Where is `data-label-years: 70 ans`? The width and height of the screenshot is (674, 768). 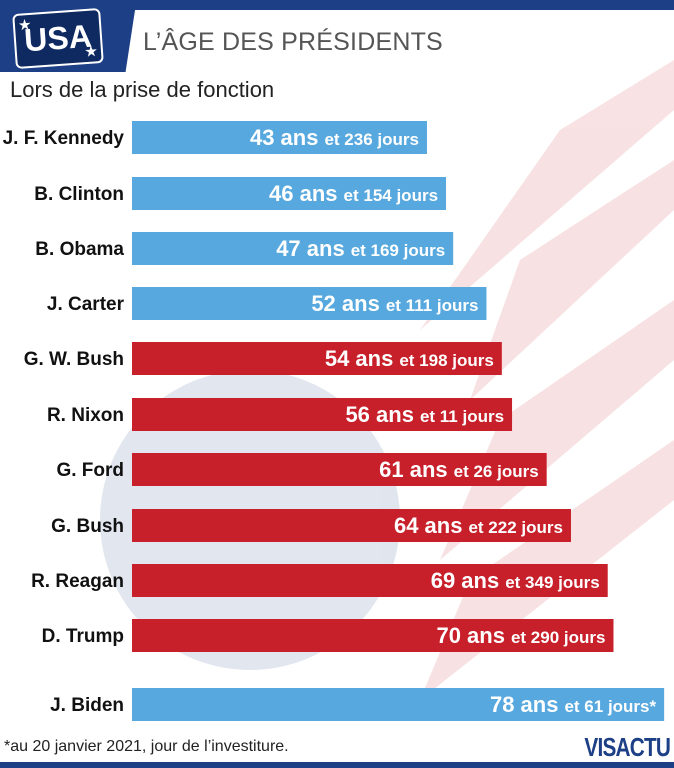 data-label-years: 70 ans is located at coordinates (470, 635).